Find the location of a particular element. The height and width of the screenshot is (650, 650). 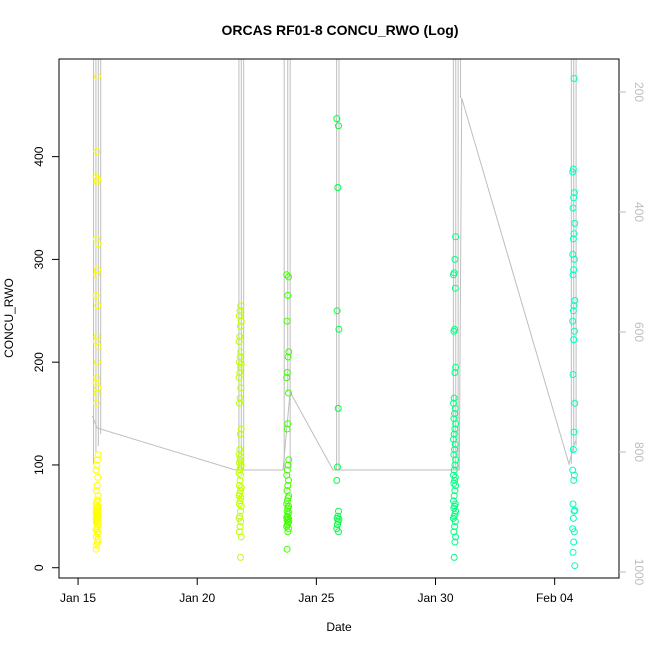

x-tick-label: Jan 20 is located at coordinates (197, 598).